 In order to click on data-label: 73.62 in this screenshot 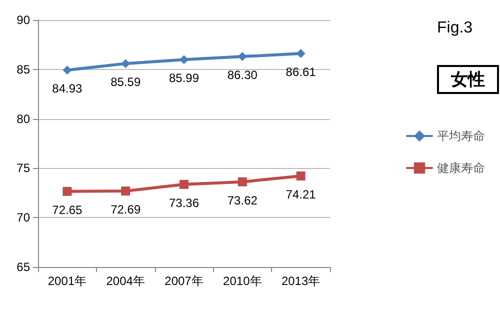, I will do `click(242, 200)`.